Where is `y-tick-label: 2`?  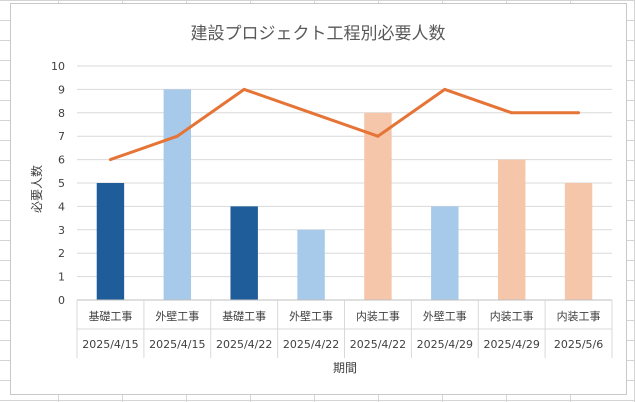 y-tick-label: 2 is located at coordinates (61, 253).